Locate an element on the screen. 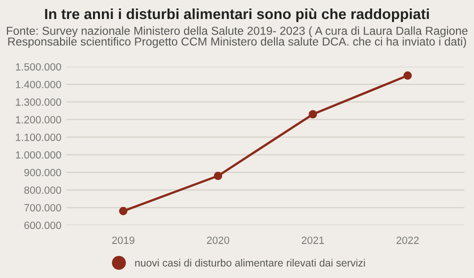 The width and height of the screenshot is (474, 278). chart-subtitle: Fonte: Survey nazionale Ministero della Salute 2019- 2023 ( A cura di Laura Dalla Ragione Responsabile scientifico Progetto CCM Ministero della salute DCA. che ci ha inviato i dati) is located at coordinates (237, 37).